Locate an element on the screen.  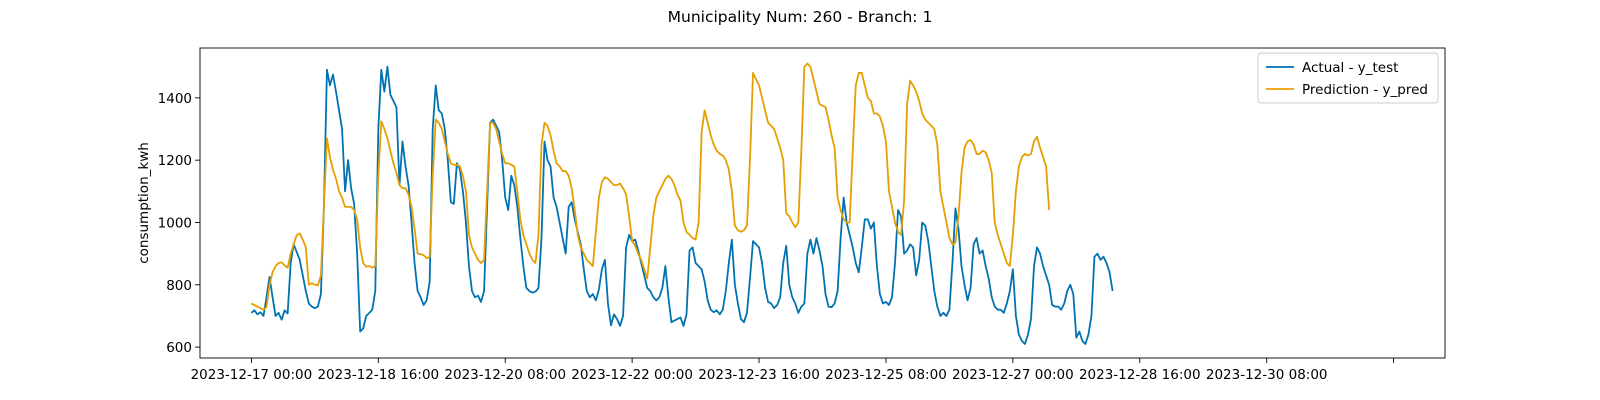
y-tick-label: 1200 is located at coordinates (175, 161).